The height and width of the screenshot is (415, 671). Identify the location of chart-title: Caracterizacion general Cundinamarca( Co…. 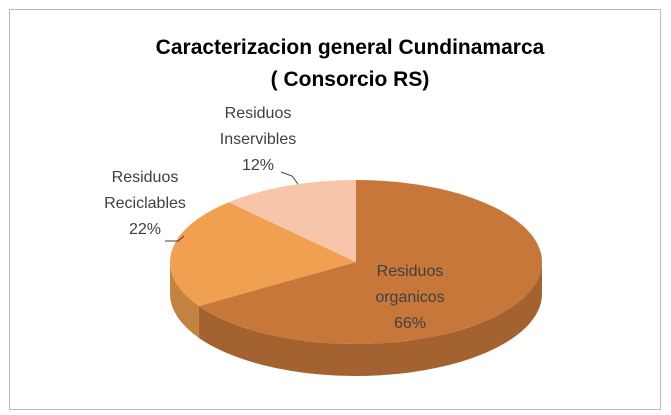
(350, 63).